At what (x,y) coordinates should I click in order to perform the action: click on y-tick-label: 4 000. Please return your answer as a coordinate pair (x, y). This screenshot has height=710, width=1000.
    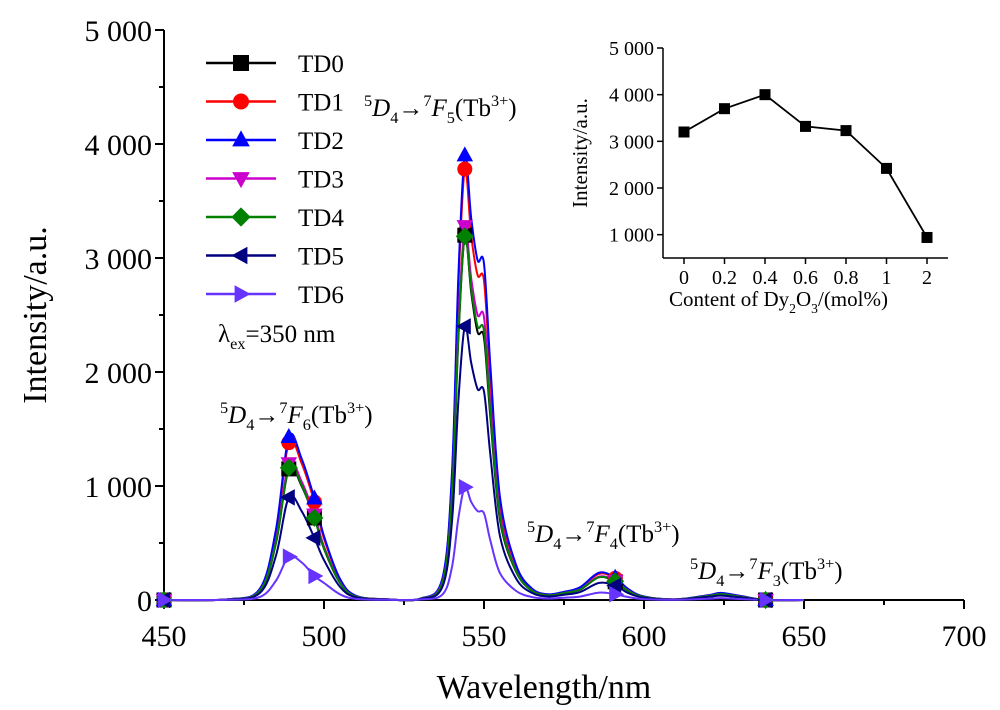
    Looking at the image, I should click on (119, 145).